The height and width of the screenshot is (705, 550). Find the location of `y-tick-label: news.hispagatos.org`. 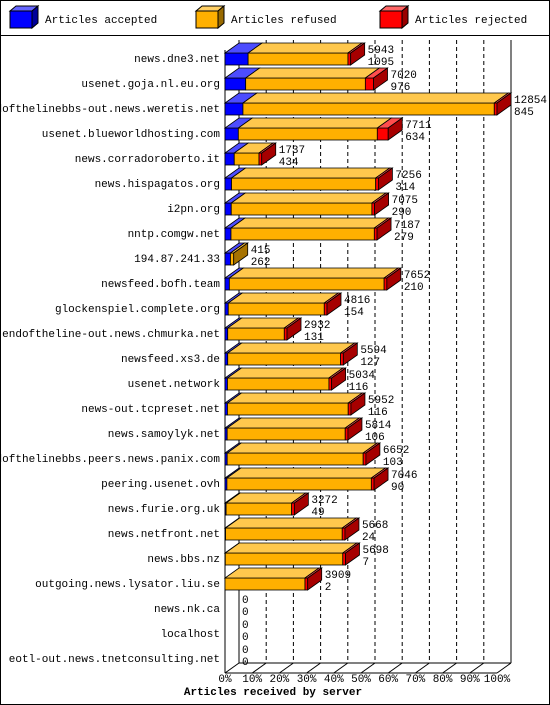

y-tick-label: news.hispagatos.org is located at coordinates (157, 185).